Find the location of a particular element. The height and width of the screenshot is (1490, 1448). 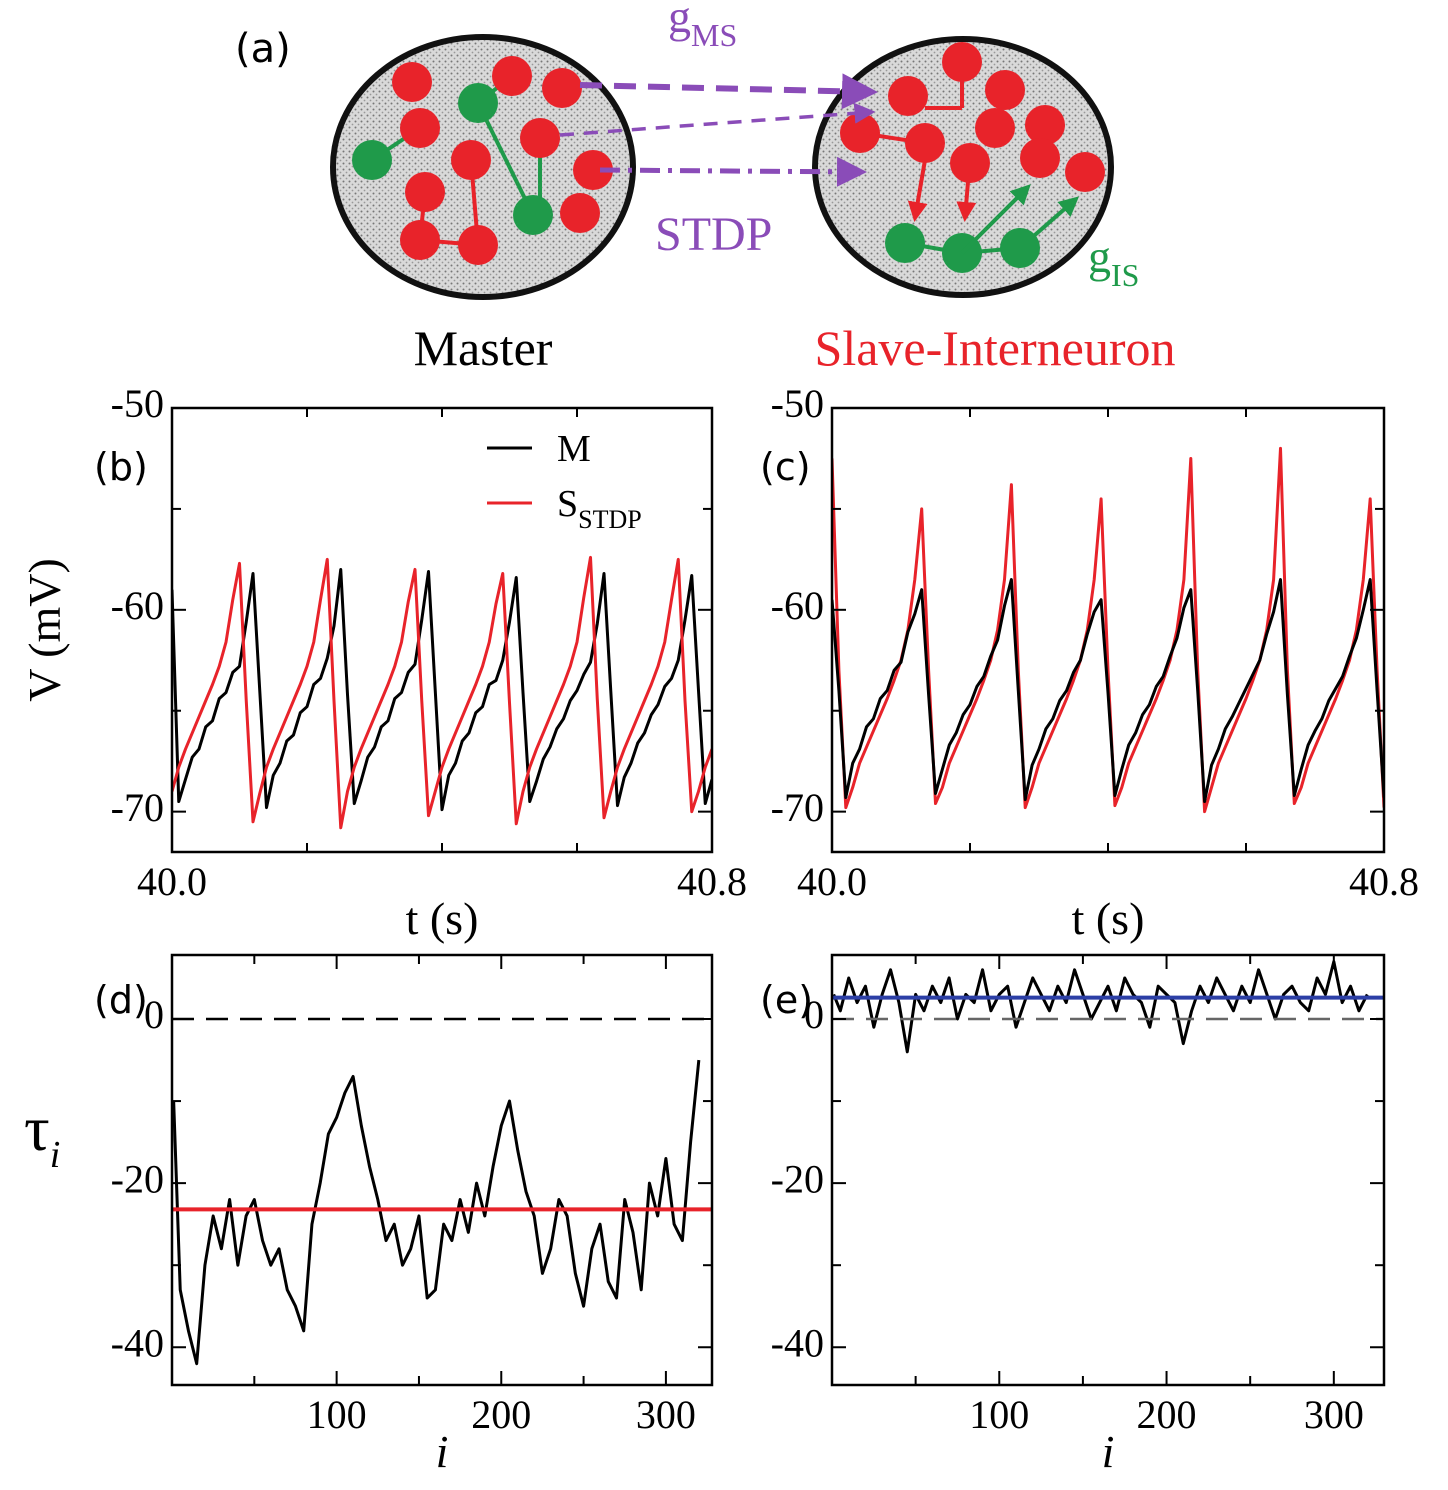

panel-label: (a) is located at coordinates (263, 49).